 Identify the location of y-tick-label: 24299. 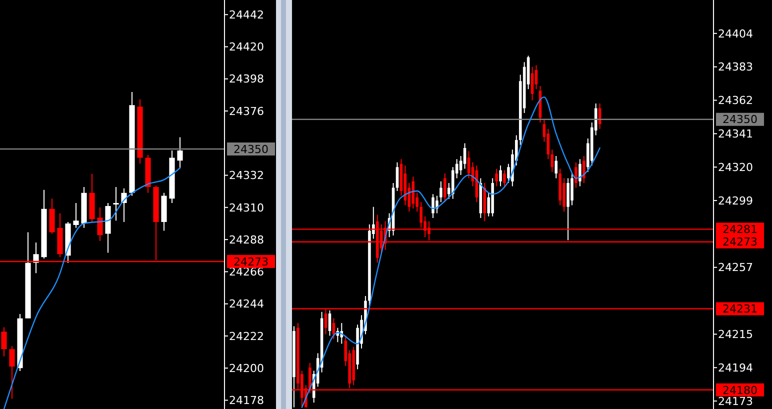
(735, 201).